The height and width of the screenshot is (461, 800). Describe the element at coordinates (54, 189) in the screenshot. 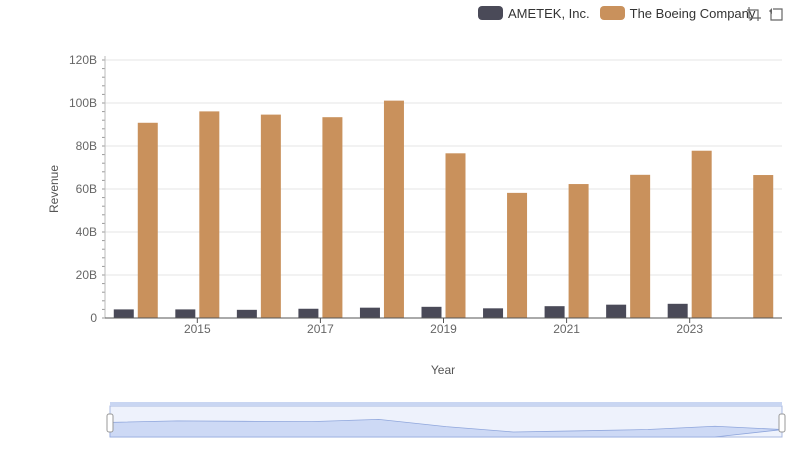

I see `y-axis-title: Revenue` at that location.